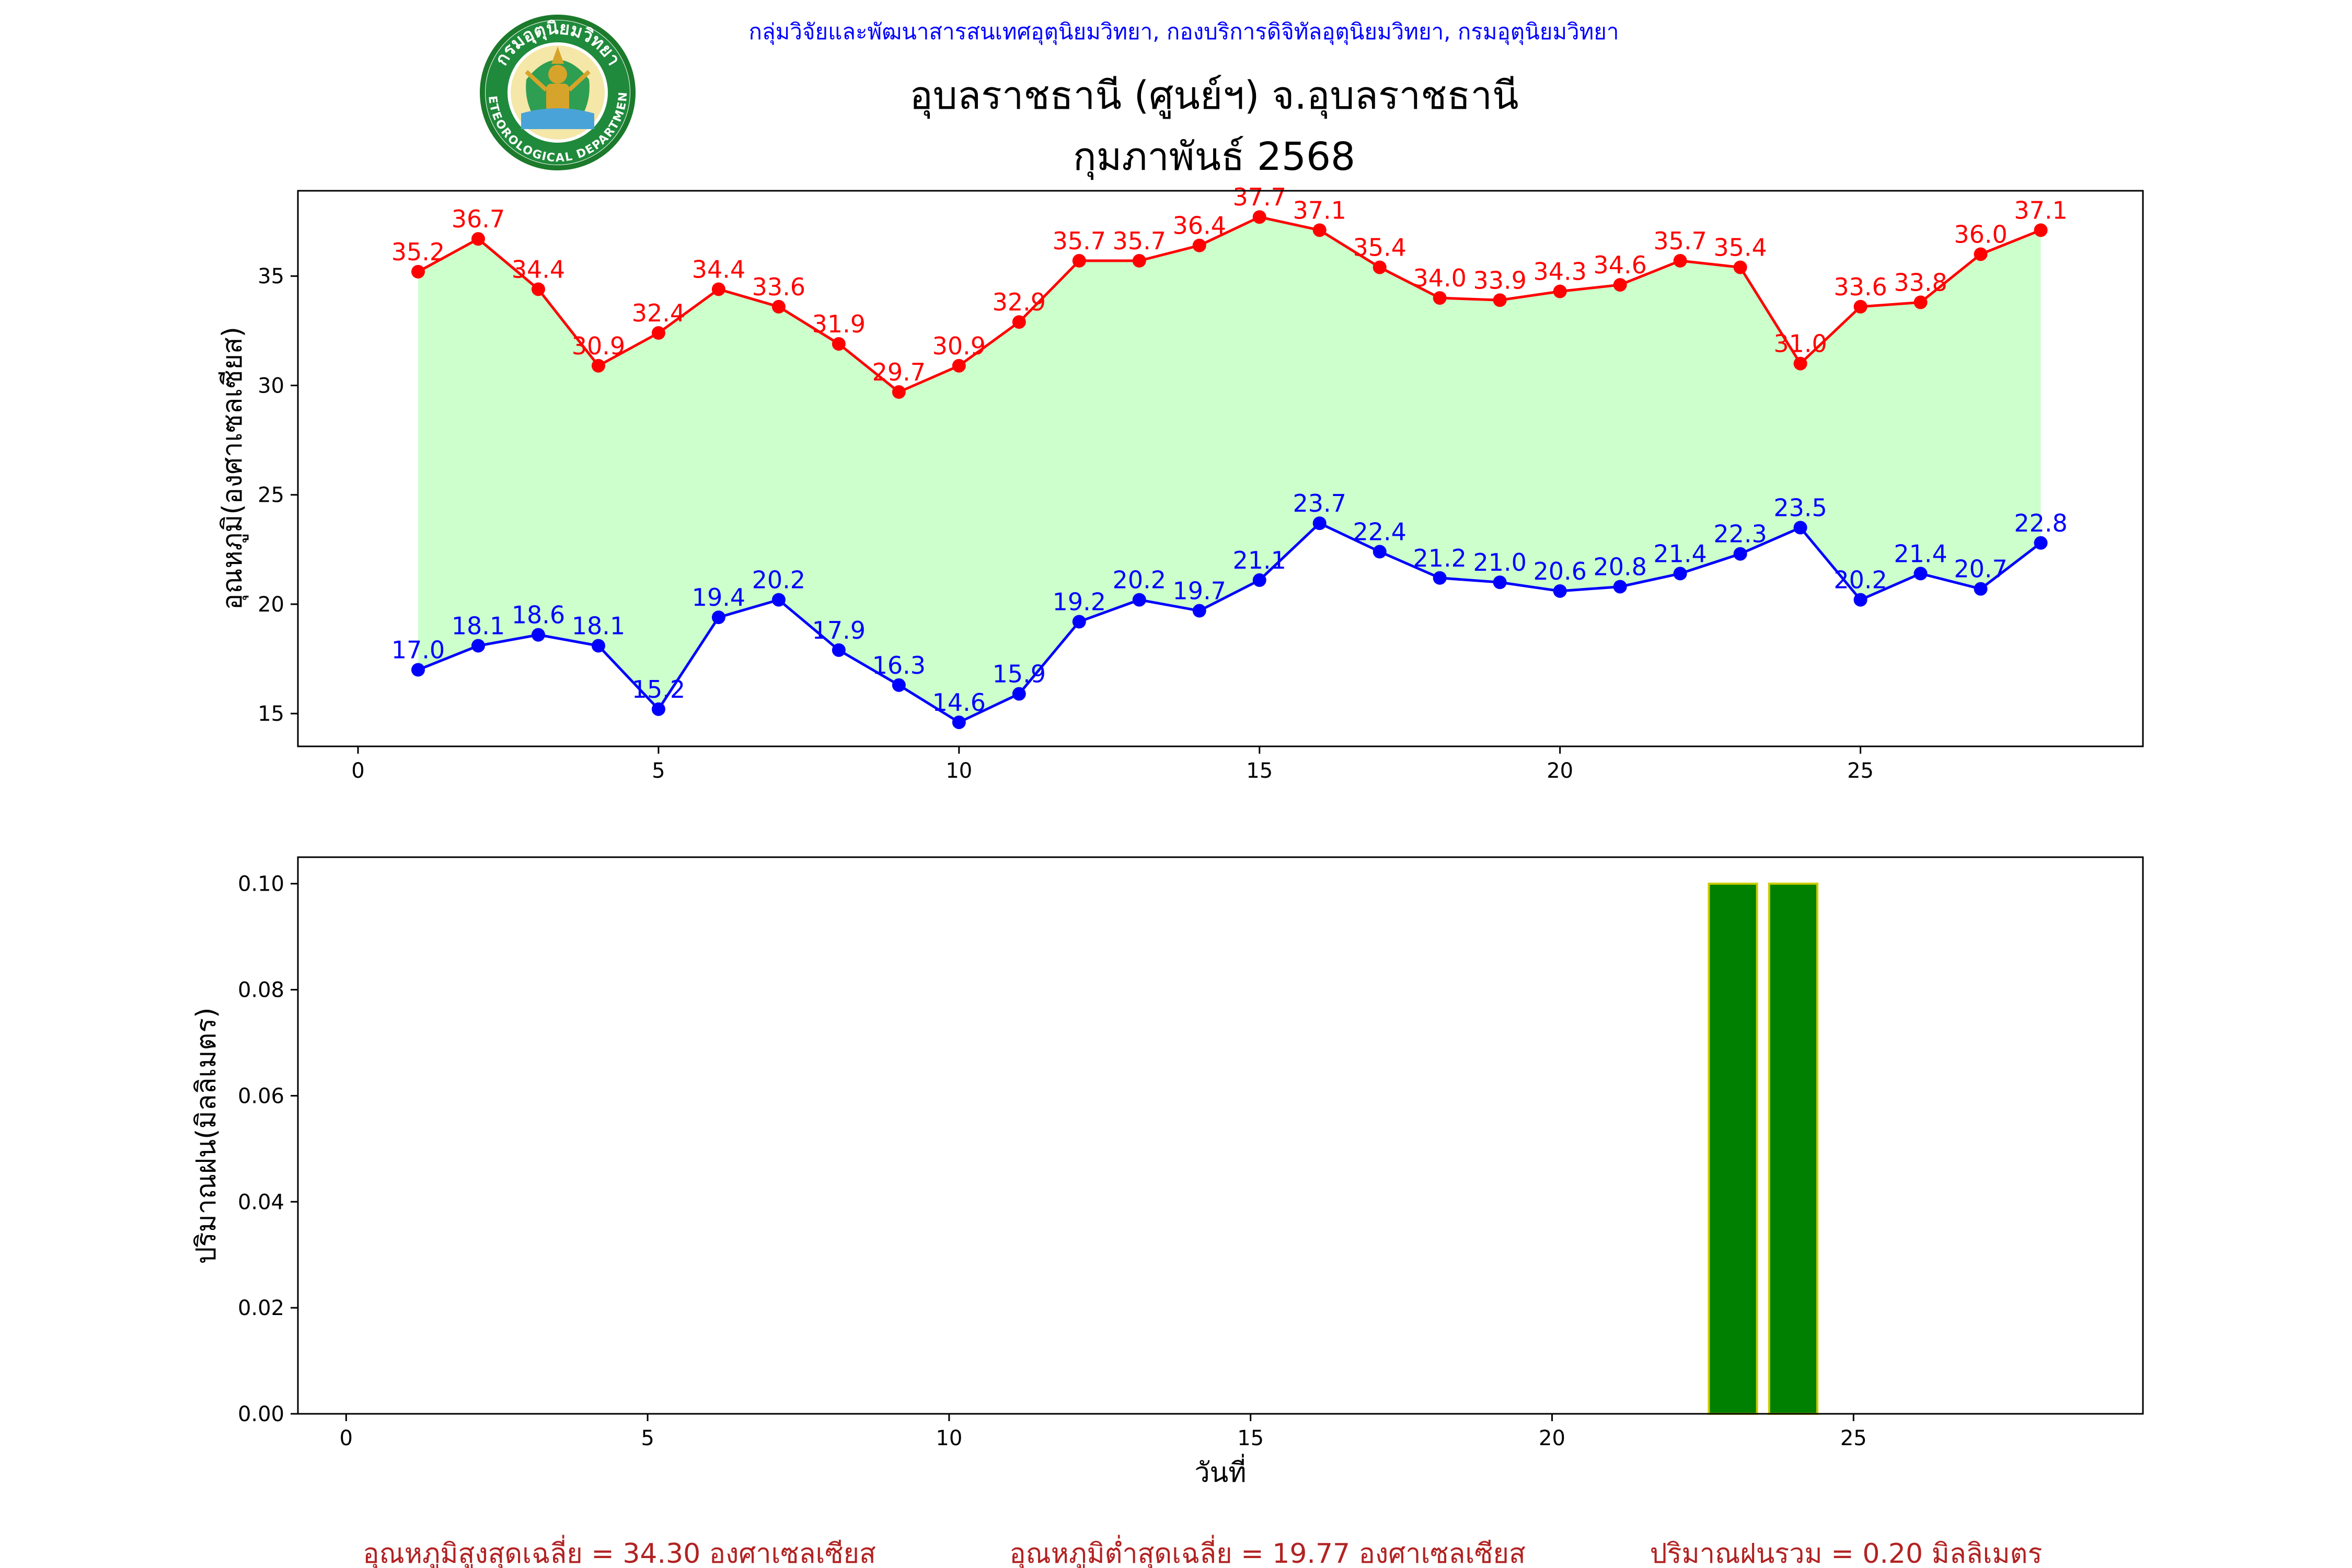 The height and width of the screenshot is (1568, 2352). Describe the element at coordinates (647, 1438) in the screenshot. I see `rainfall-x-tick-label: 5` at that location.